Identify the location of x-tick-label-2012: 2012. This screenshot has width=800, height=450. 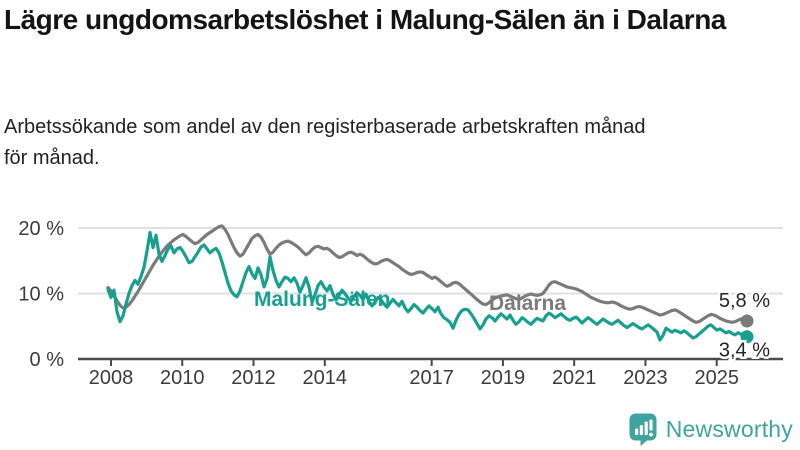
(253, 378).